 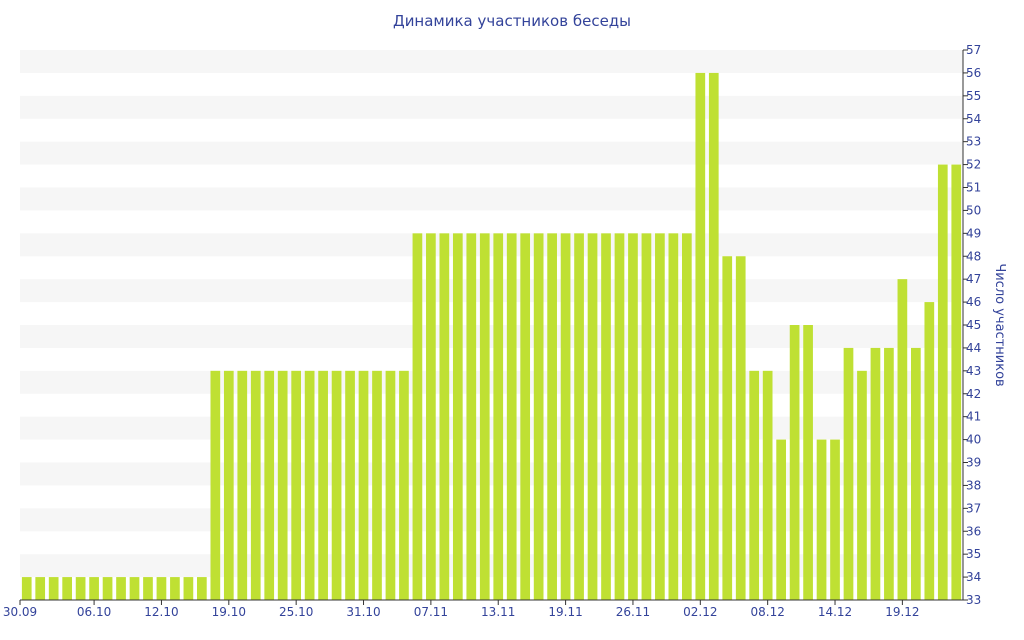 What do you see at coordinates (973, 485) in the screenshot?
I see `y-tick-label: 38` at bounding box center [973, 485].